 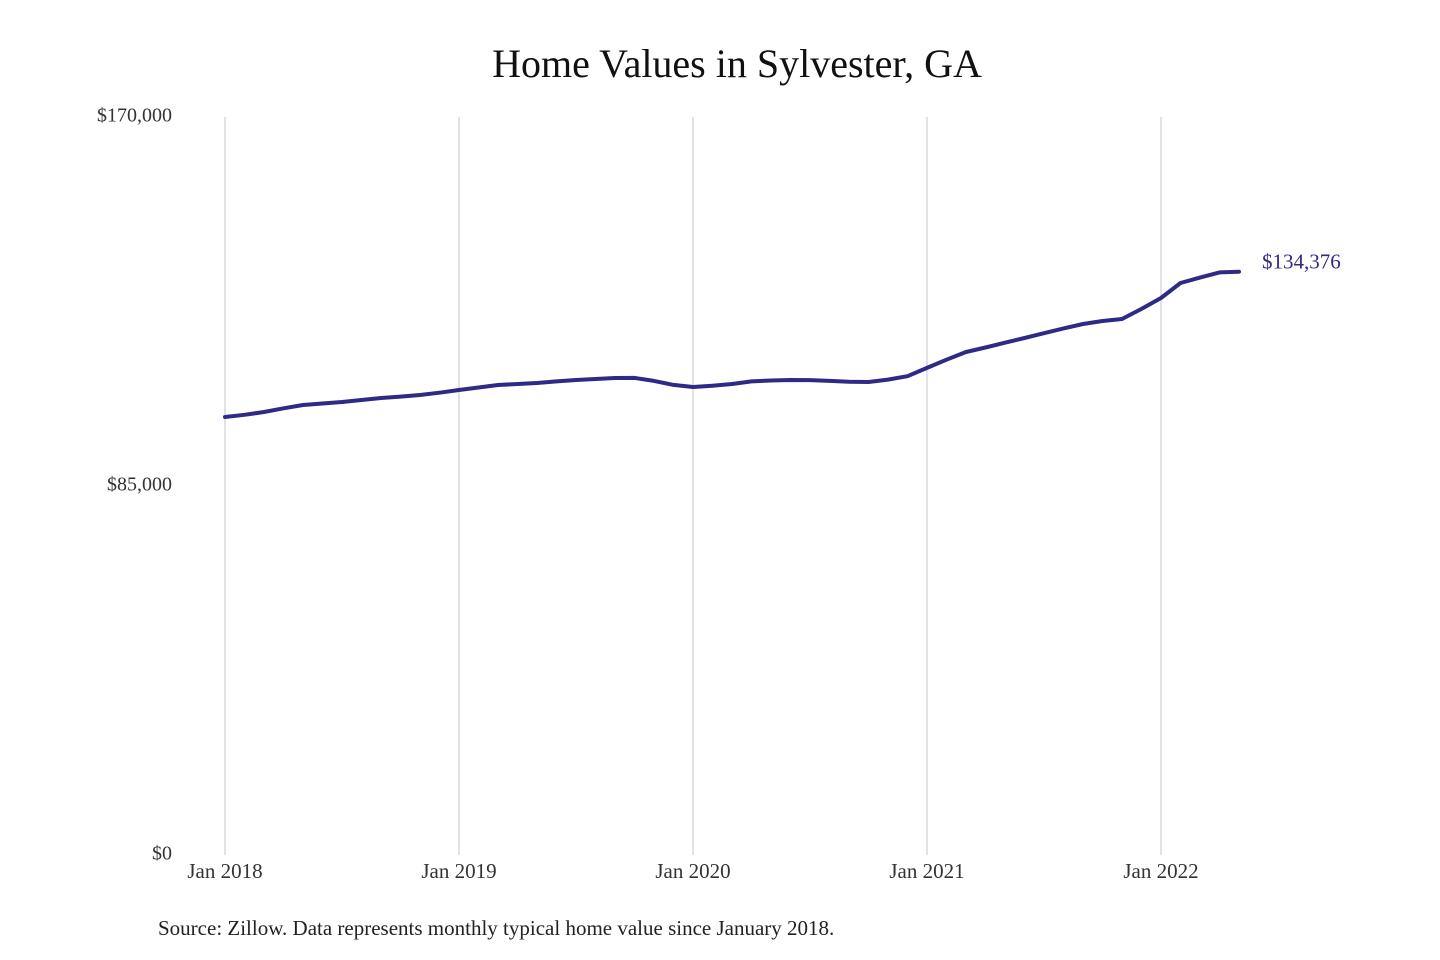 I want to click on x-tick-label: Jan 2019, so click(x=458, y=871).